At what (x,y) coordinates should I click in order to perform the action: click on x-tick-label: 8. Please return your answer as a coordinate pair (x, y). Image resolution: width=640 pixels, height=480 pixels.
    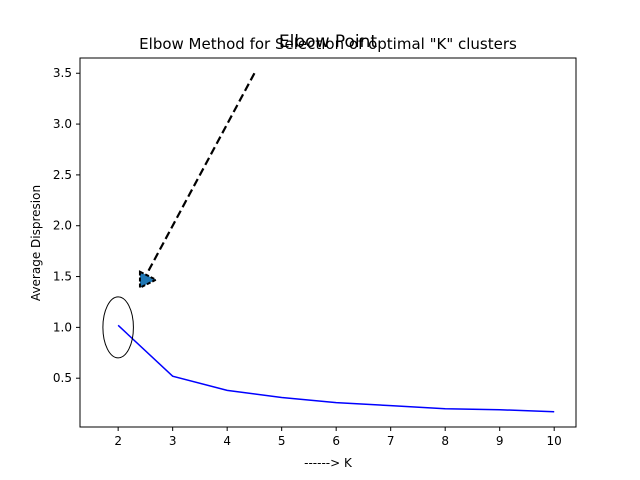
    Looking at the image, I should click on (445, 441).